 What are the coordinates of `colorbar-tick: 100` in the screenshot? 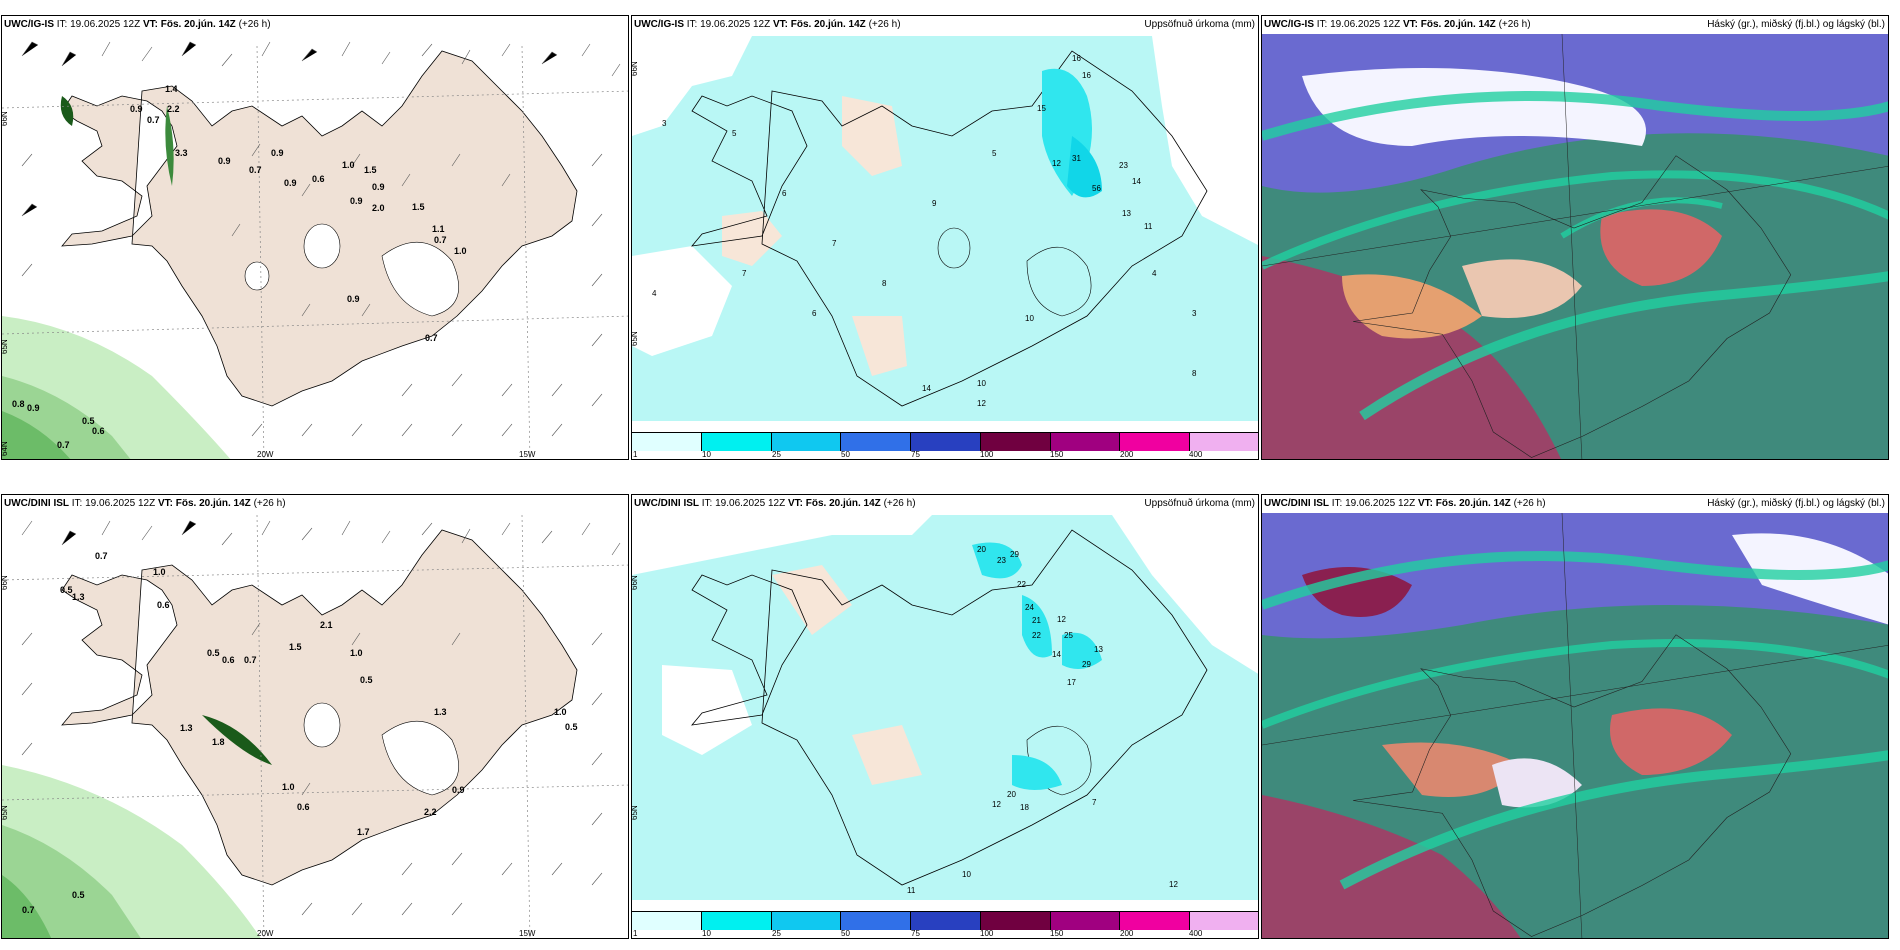 It's located at (987, 454).